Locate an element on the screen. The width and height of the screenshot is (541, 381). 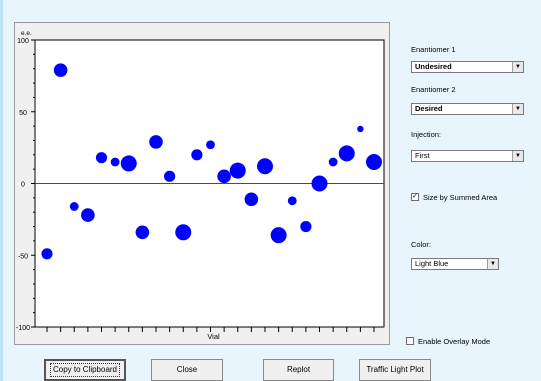
x-axis-label: Vial is located at coordinates (213, 336).